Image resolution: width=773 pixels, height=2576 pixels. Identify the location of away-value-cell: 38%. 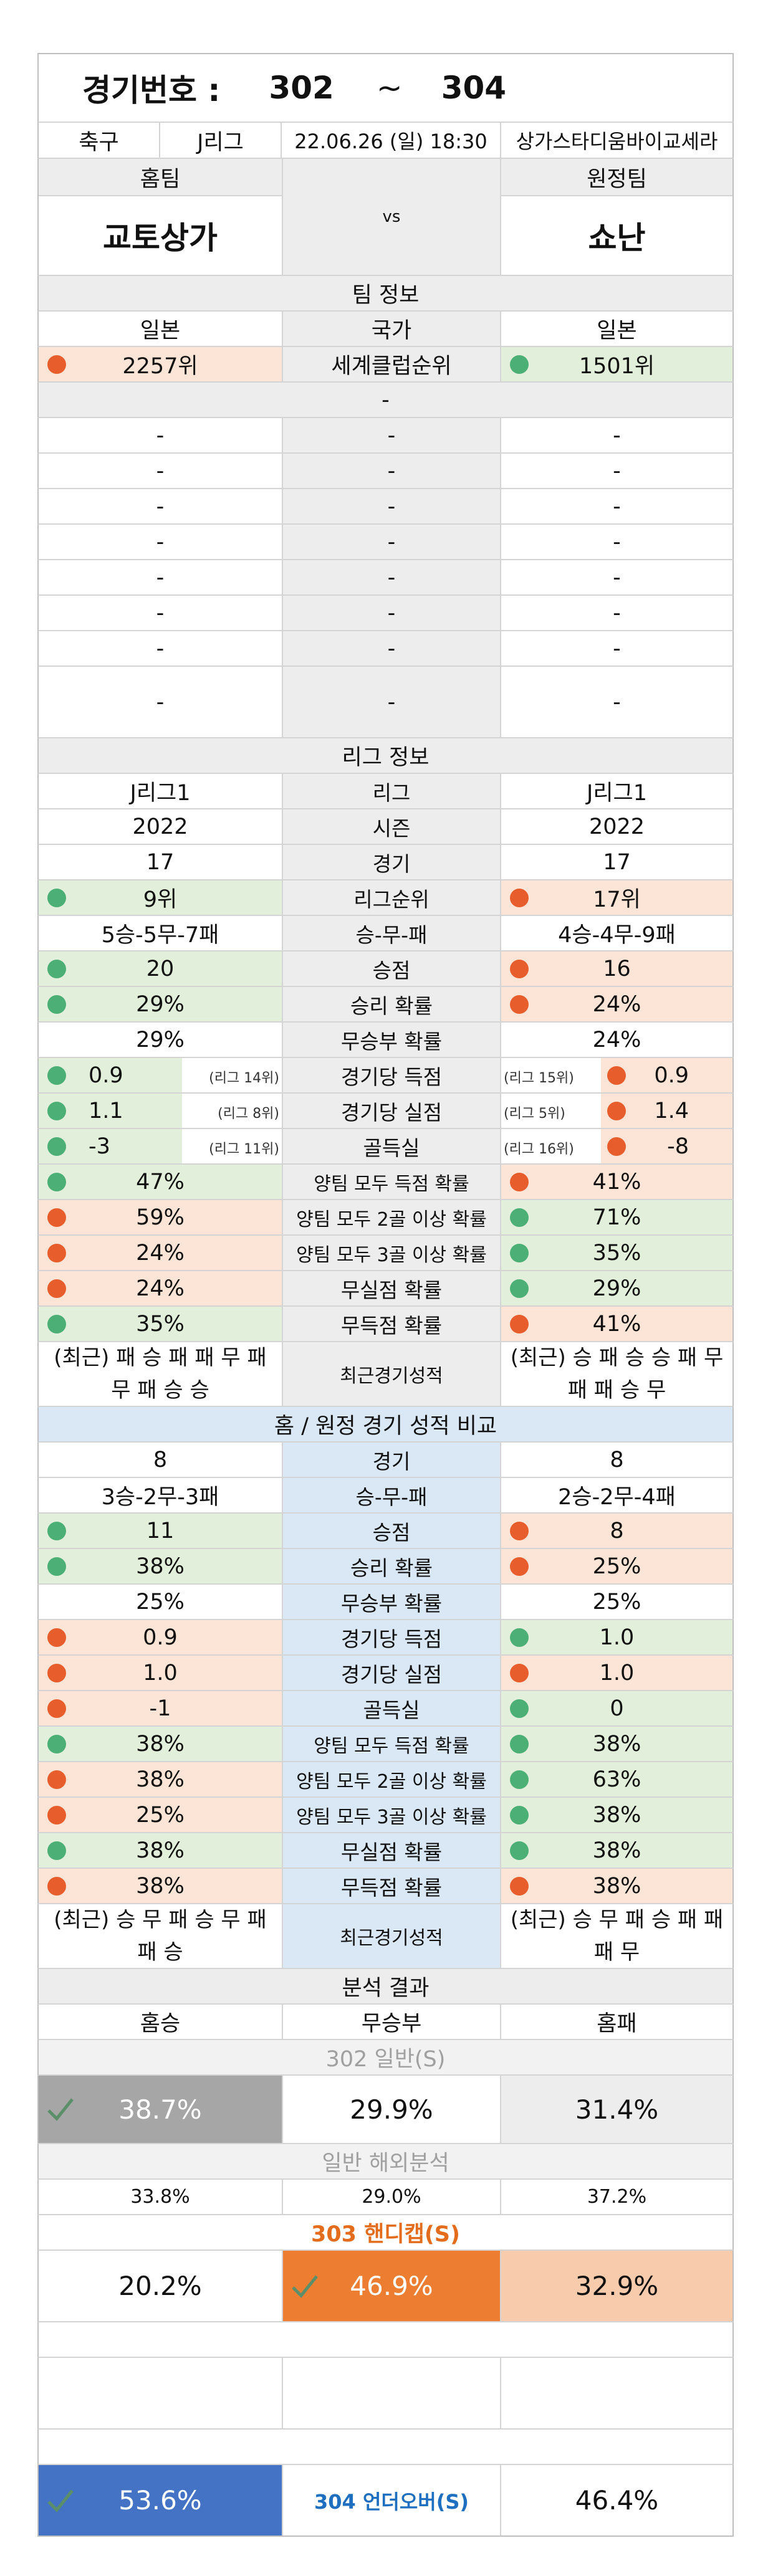
(616, 1886).